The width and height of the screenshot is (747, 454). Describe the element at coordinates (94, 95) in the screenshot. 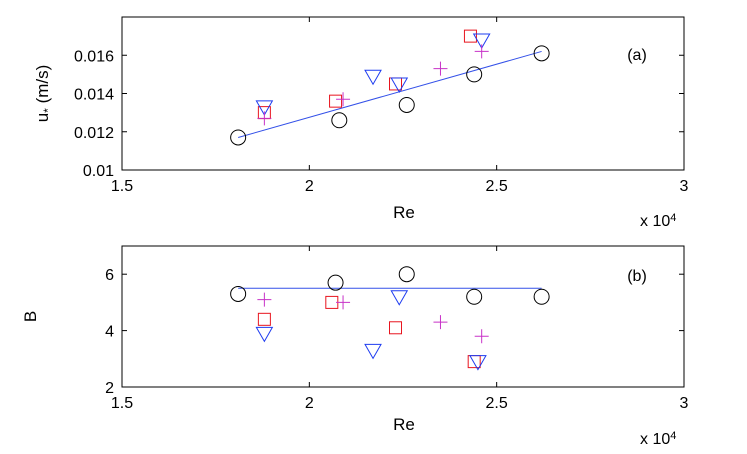

I see `y-tick-label: 0.014` at that location.